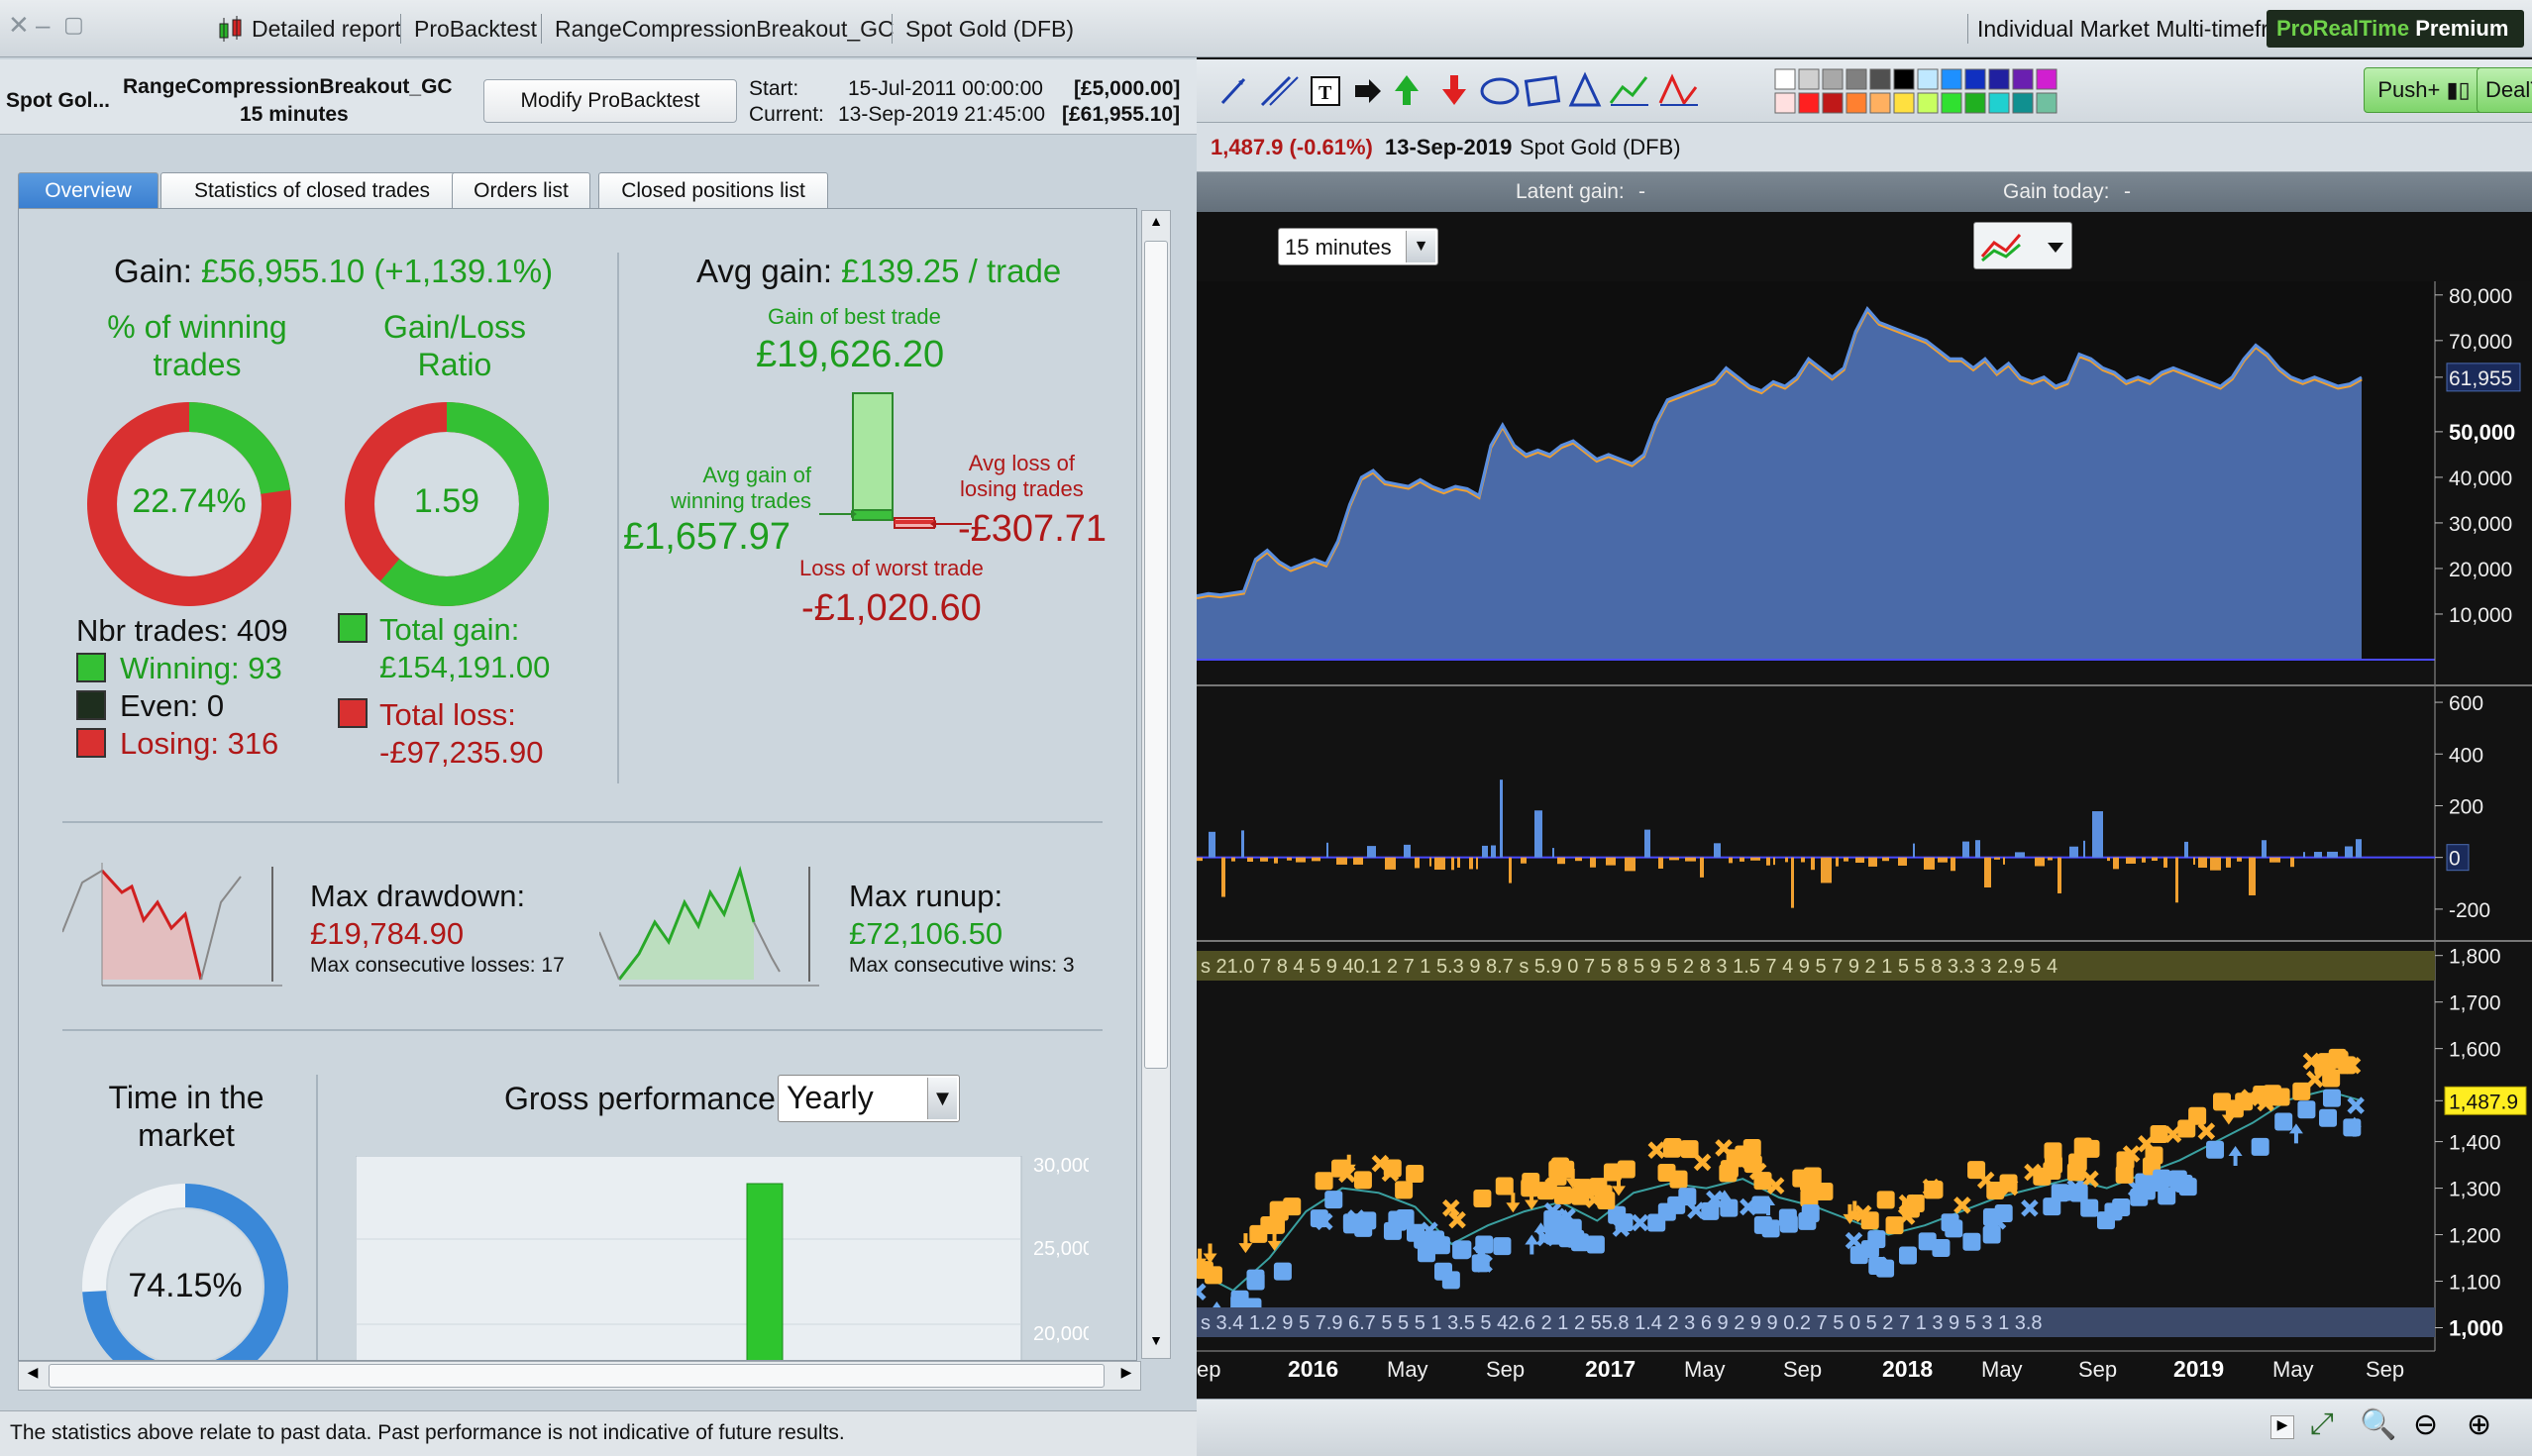 This screenshot has height=1456, width=2532. I want to click on dealthru-button: DealThru ⚡, so click(2504, 90).